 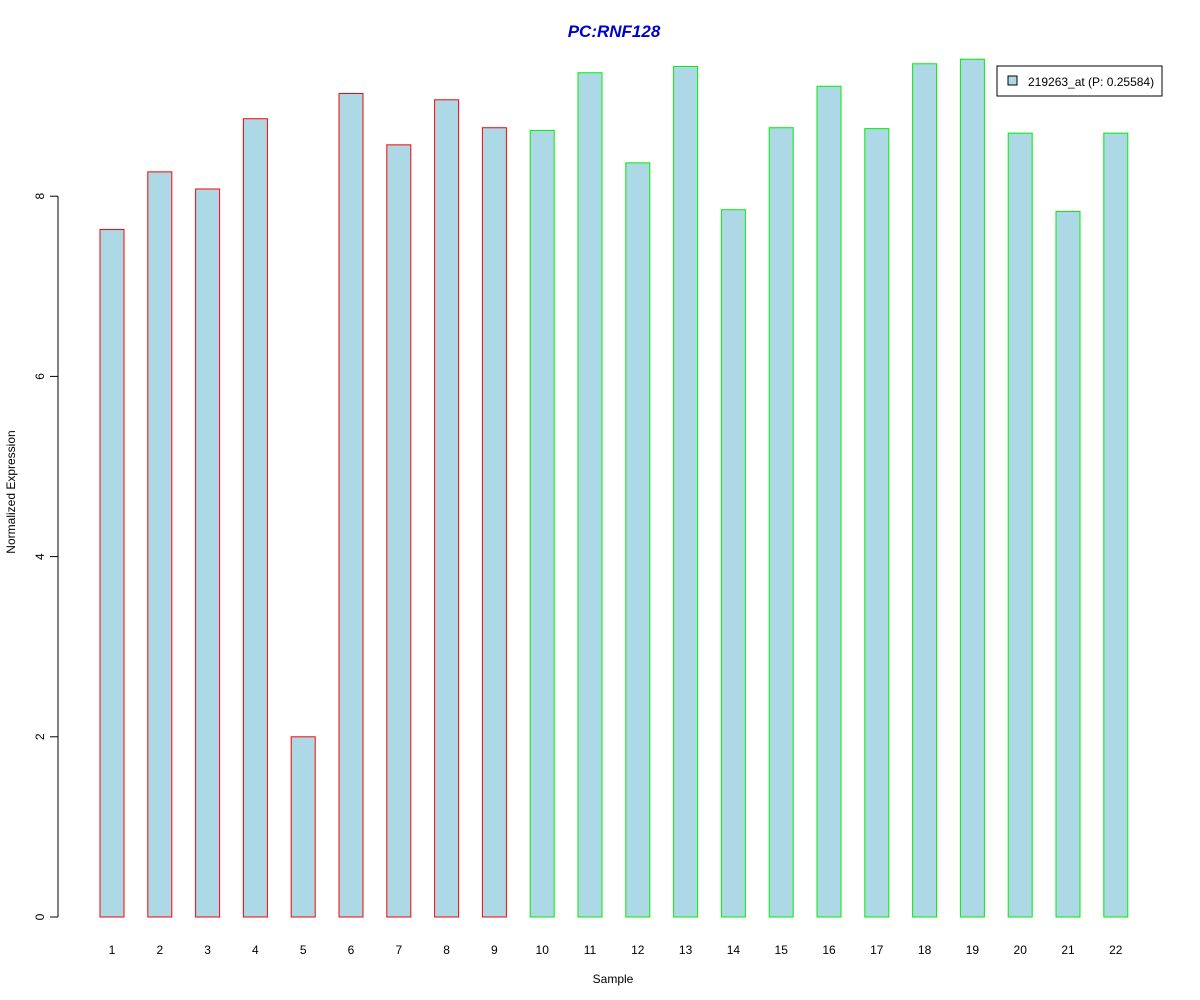 I want to click on x-tick-label: 13, so click(x=686, y=950).